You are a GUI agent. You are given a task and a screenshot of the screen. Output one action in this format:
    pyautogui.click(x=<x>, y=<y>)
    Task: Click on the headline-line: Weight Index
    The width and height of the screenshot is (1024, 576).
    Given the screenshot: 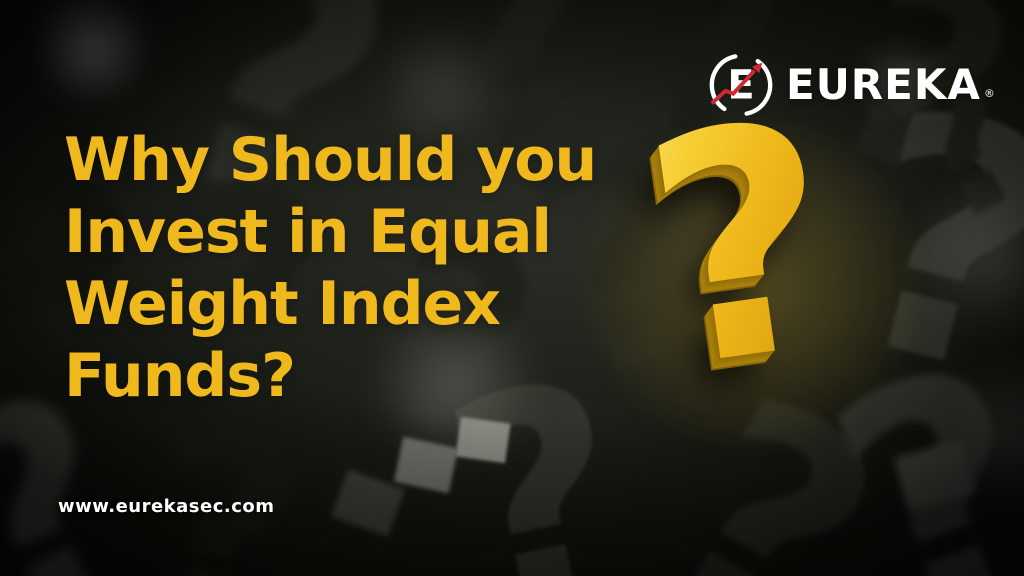 What is the action you would take?
    pyautogui.click(x=282, y=304)
    